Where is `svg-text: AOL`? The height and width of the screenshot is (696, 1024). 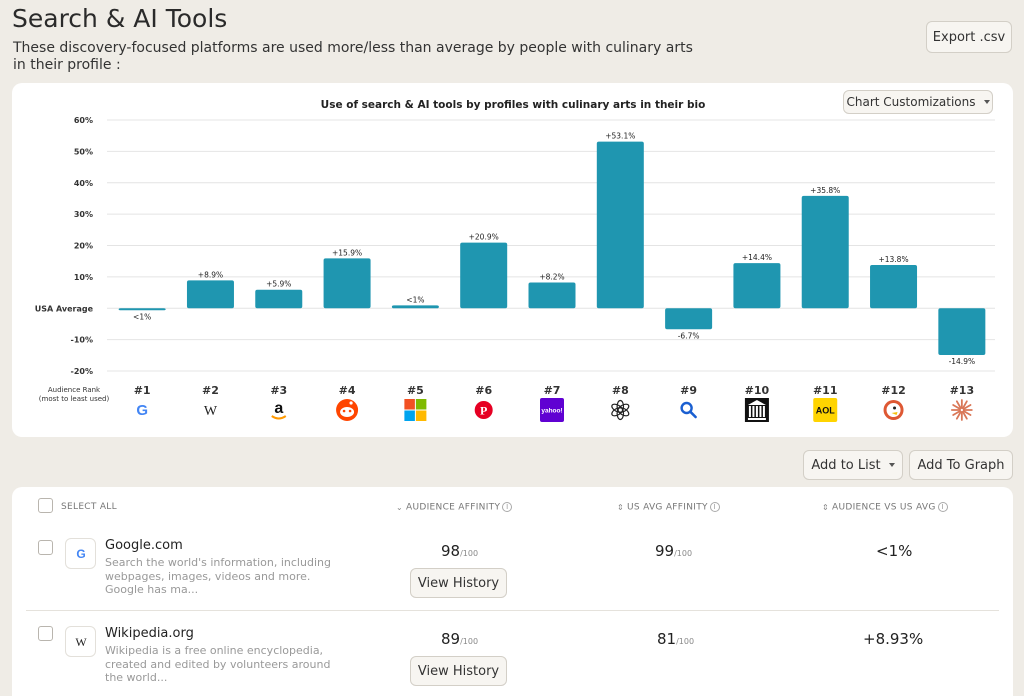
svg-text: AOL is located at coordinates (826, 411).